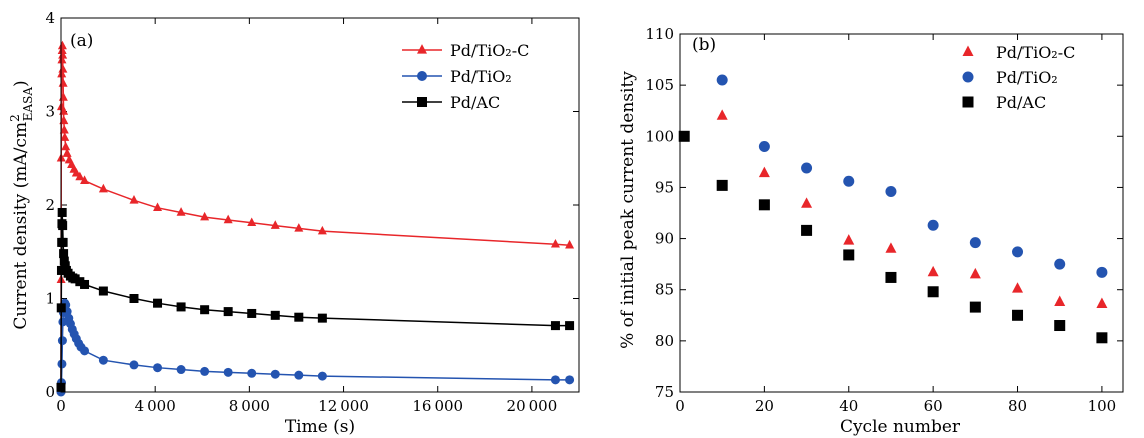  I want to click on panel-a-y-tick-label: 3, so click(50, 112).